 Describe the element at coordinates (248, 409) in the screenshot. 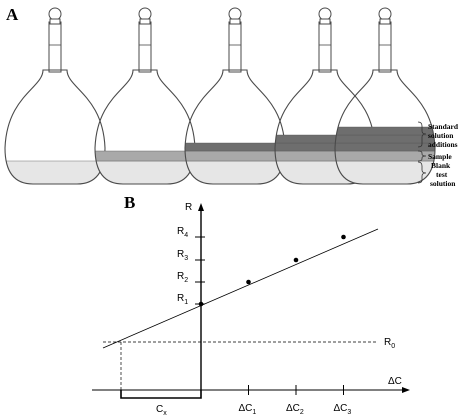

I see `x-tick-label: ΔC1` at that location.